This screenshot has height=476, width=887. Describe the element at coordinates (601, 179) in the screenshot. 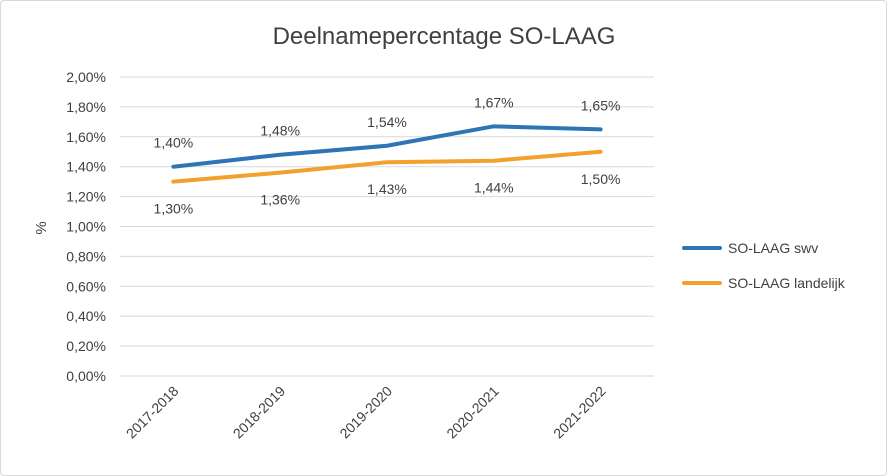

I see `data-label: 1,50%` at that location.